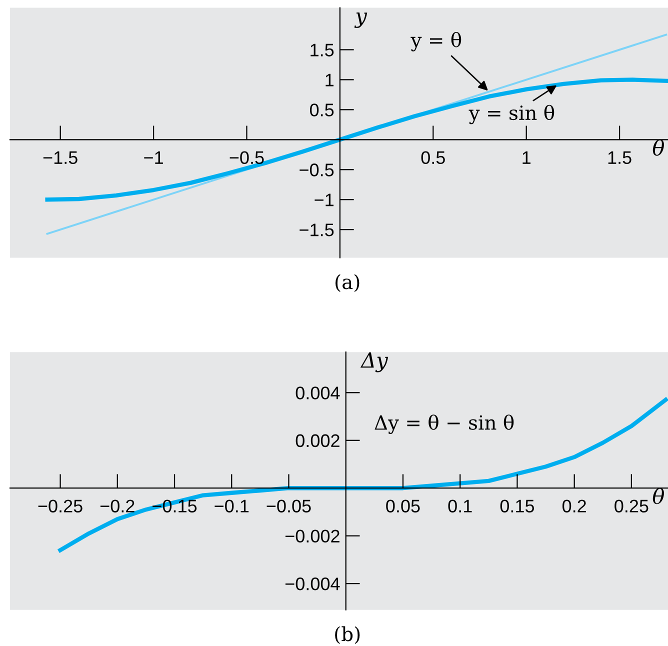 The width and height of the screenshot is (668, 646). What do you see at coordinates (322, 110) in the screenshot?
I see `y-tick-label: 0.5` at bounding box center [322, 110].